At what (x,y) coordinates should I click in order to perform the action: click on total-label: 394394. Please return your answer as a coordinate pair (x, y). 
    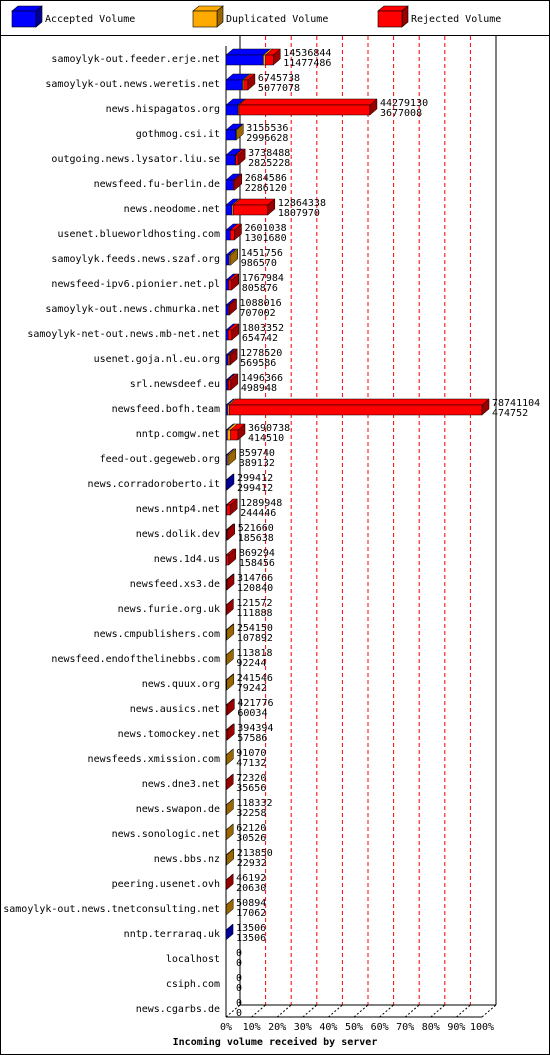
    Looking at the image, I should click on (255, 728).